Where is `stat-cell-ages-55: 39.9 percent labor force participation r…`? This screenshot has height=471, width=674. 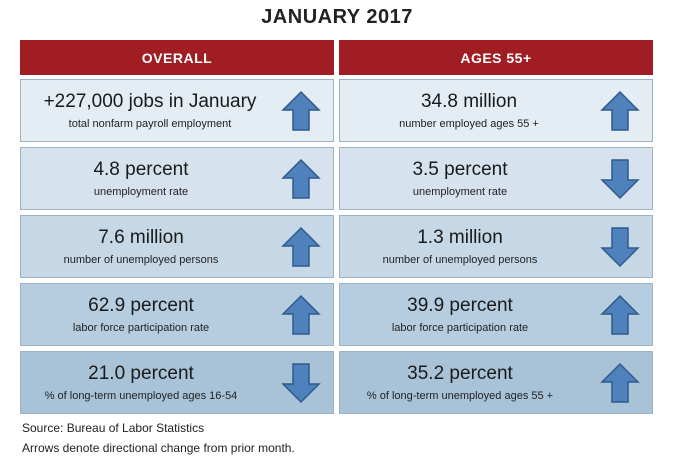
stat-cell-ages-55: 39.9 percent labor force participation r… is located at coordinates (496, 314).